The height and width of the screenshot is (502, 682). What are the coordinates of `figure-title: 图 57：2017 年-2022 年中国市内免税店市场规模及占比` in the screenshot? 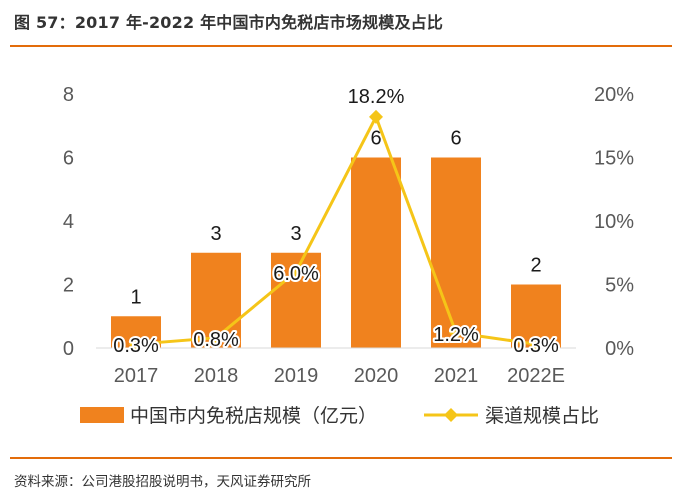 It's located at (229, 22).